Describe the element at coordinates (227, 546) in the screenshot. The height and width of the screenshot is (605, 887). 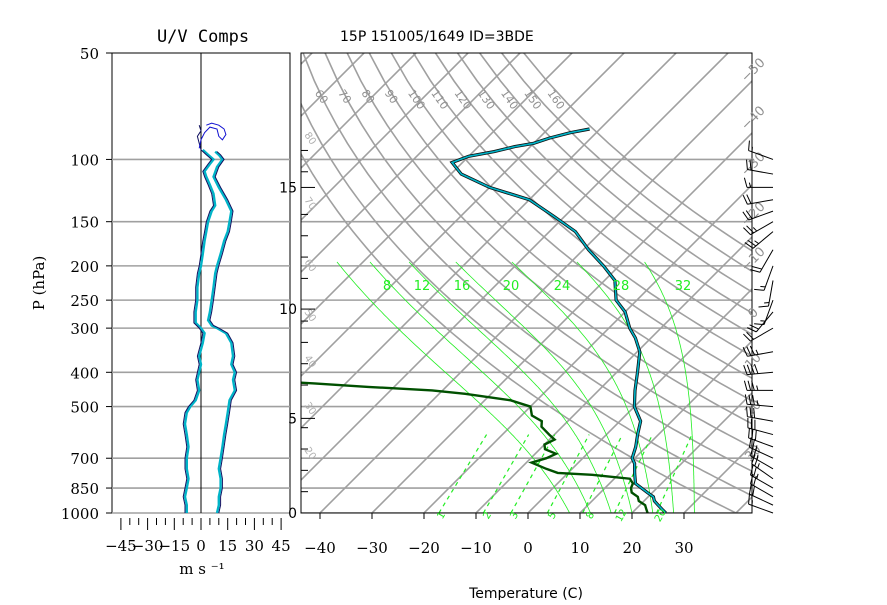
I see `speed-tick-label: 15` at that location.